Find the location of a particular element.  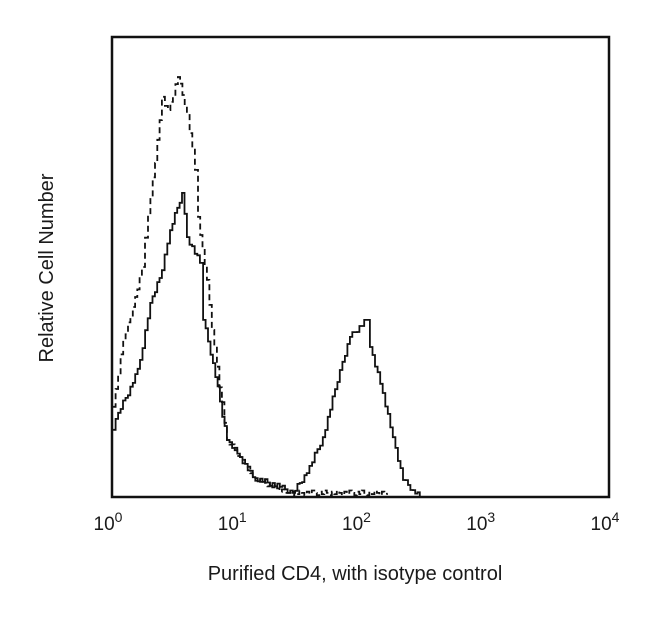

x-tick-label: 10³ is located at coordinates (480, 522).